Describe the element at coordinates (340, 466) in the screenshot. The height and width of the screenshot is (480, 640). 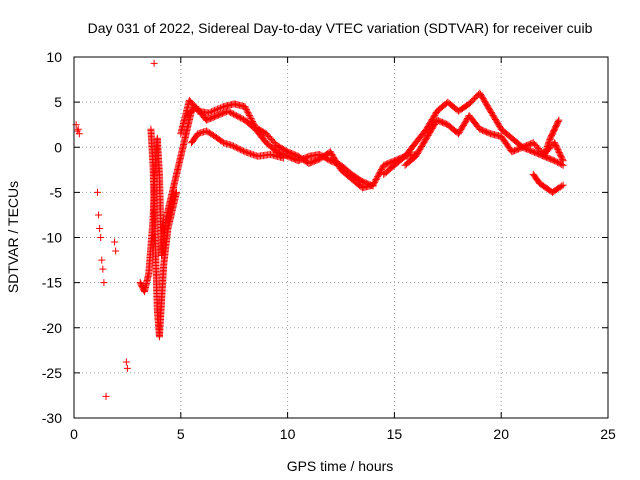
I see `x-axis-label: GPS time / hours` at that location.